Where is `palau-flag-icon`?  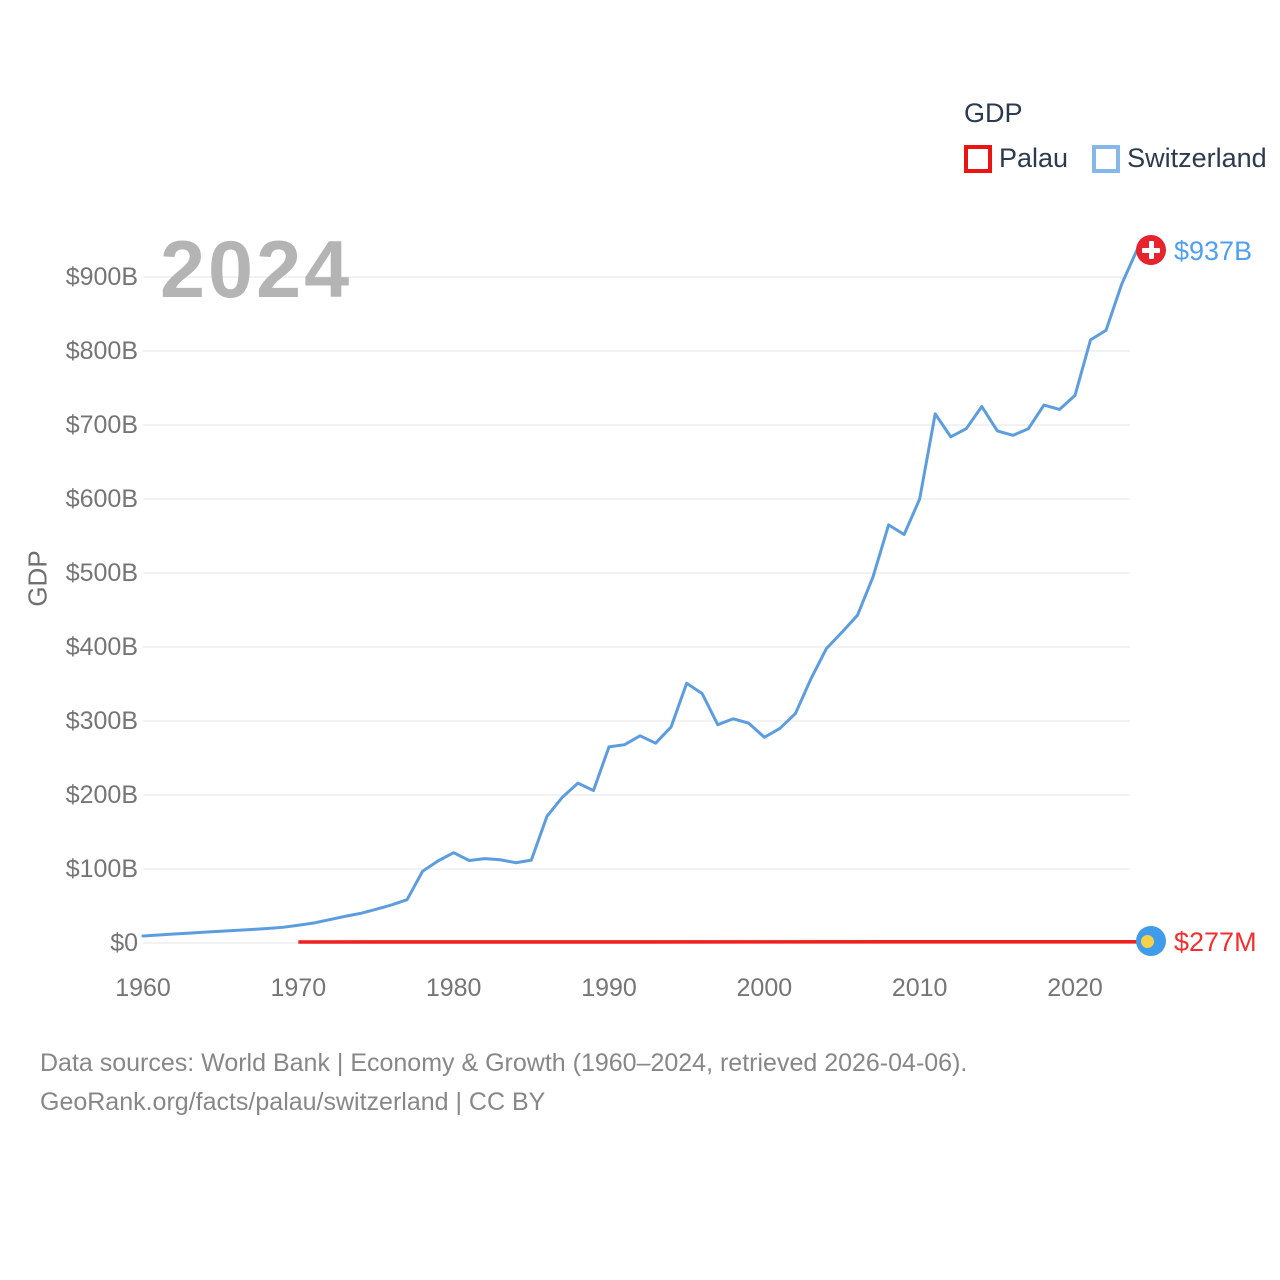 palau-flag-icon is located at coordinates (1151, 941).